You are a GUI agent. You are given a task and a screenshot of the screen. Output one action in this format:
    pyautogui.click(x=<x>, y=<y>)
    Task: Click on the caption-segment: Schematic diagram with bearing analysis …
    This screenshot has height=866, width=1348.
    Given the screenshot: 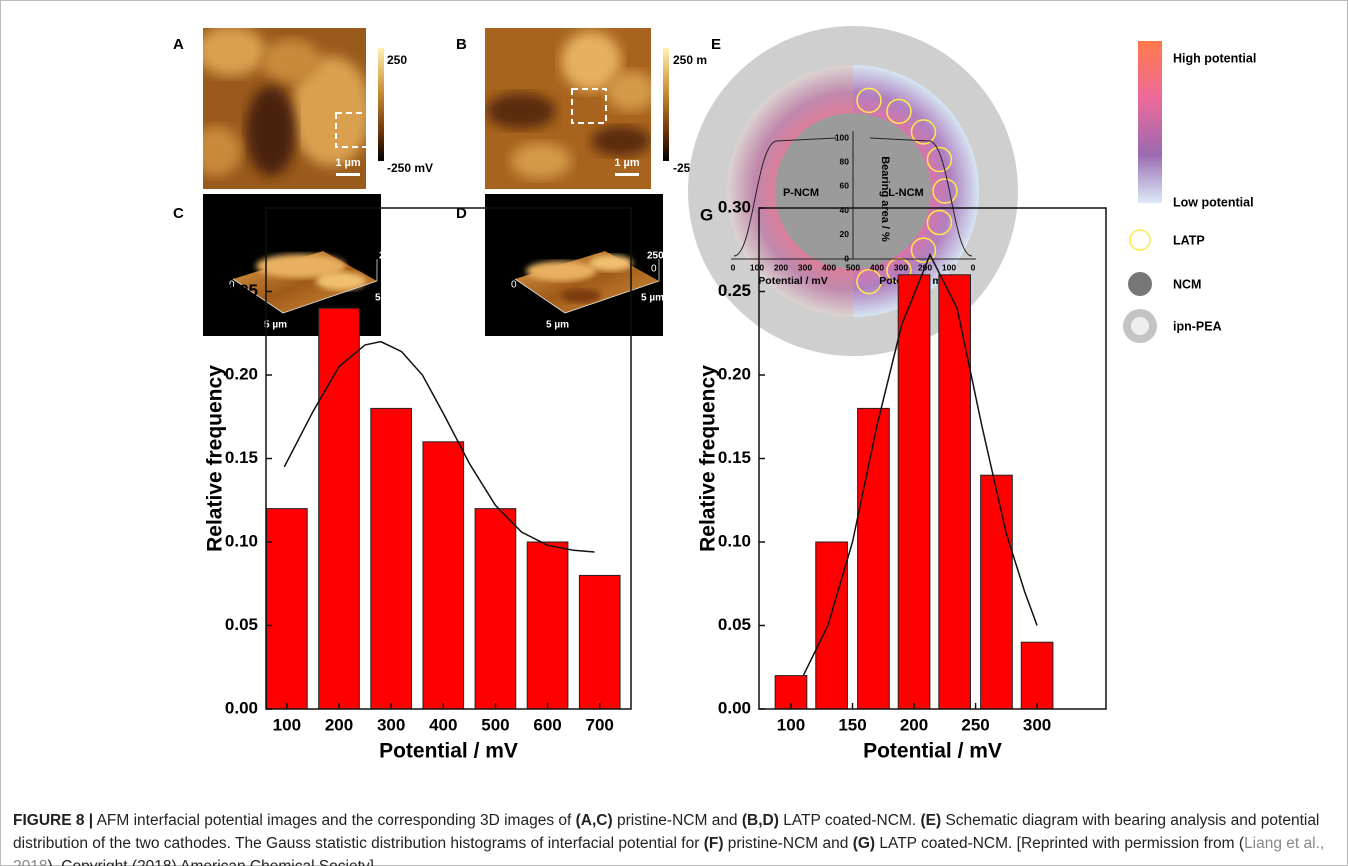 What is the action you would take?
    pyautogui.click(x=668, y=832)
    